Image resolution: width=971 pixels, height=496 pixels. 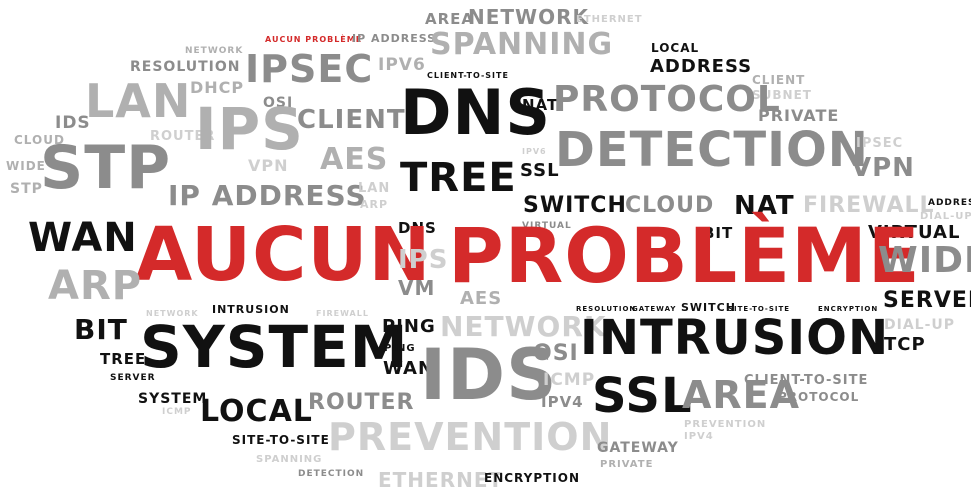 What do you see at coordinates (409, 368) in the screenshot?
I see `word-wan: WAN` at bounding box center [409, 368].